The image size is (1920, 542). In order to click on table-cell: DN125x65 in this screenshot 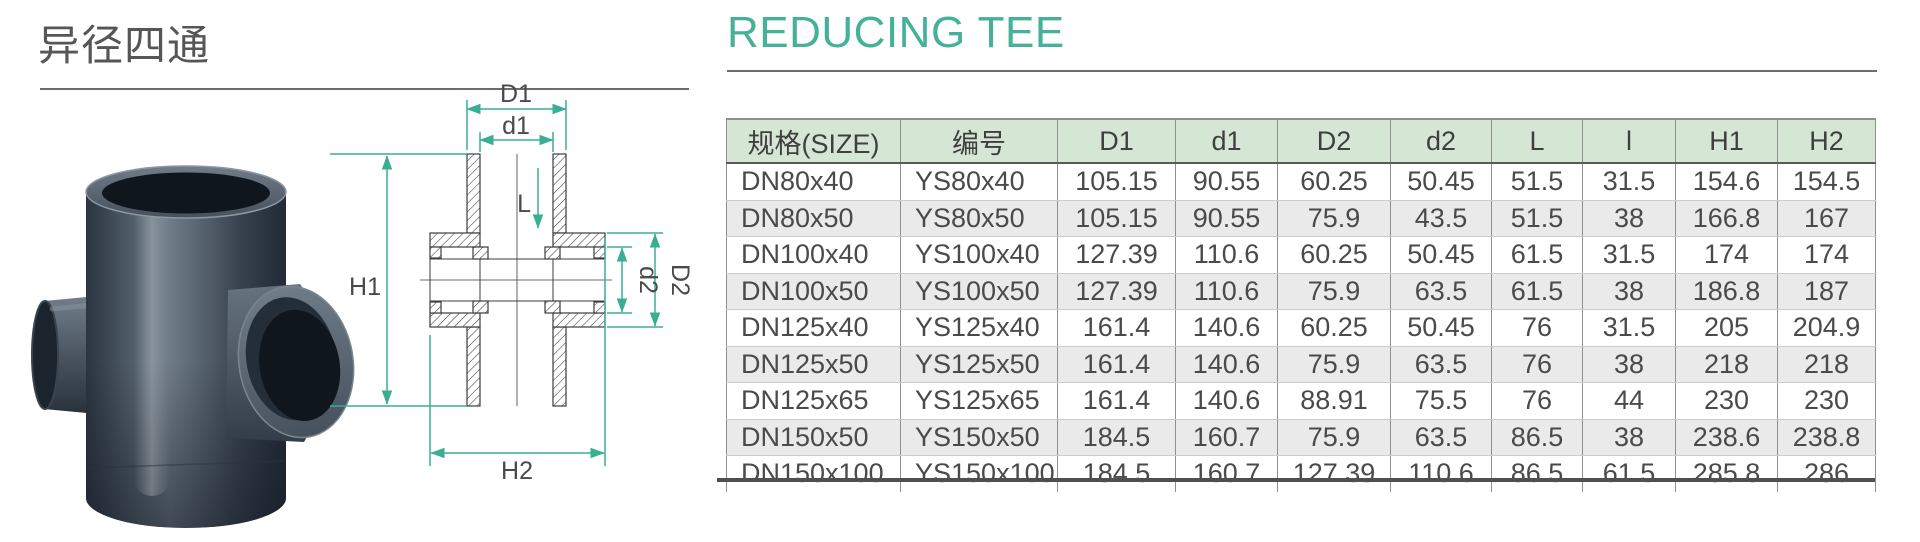, I will do `click(813, 401)`.